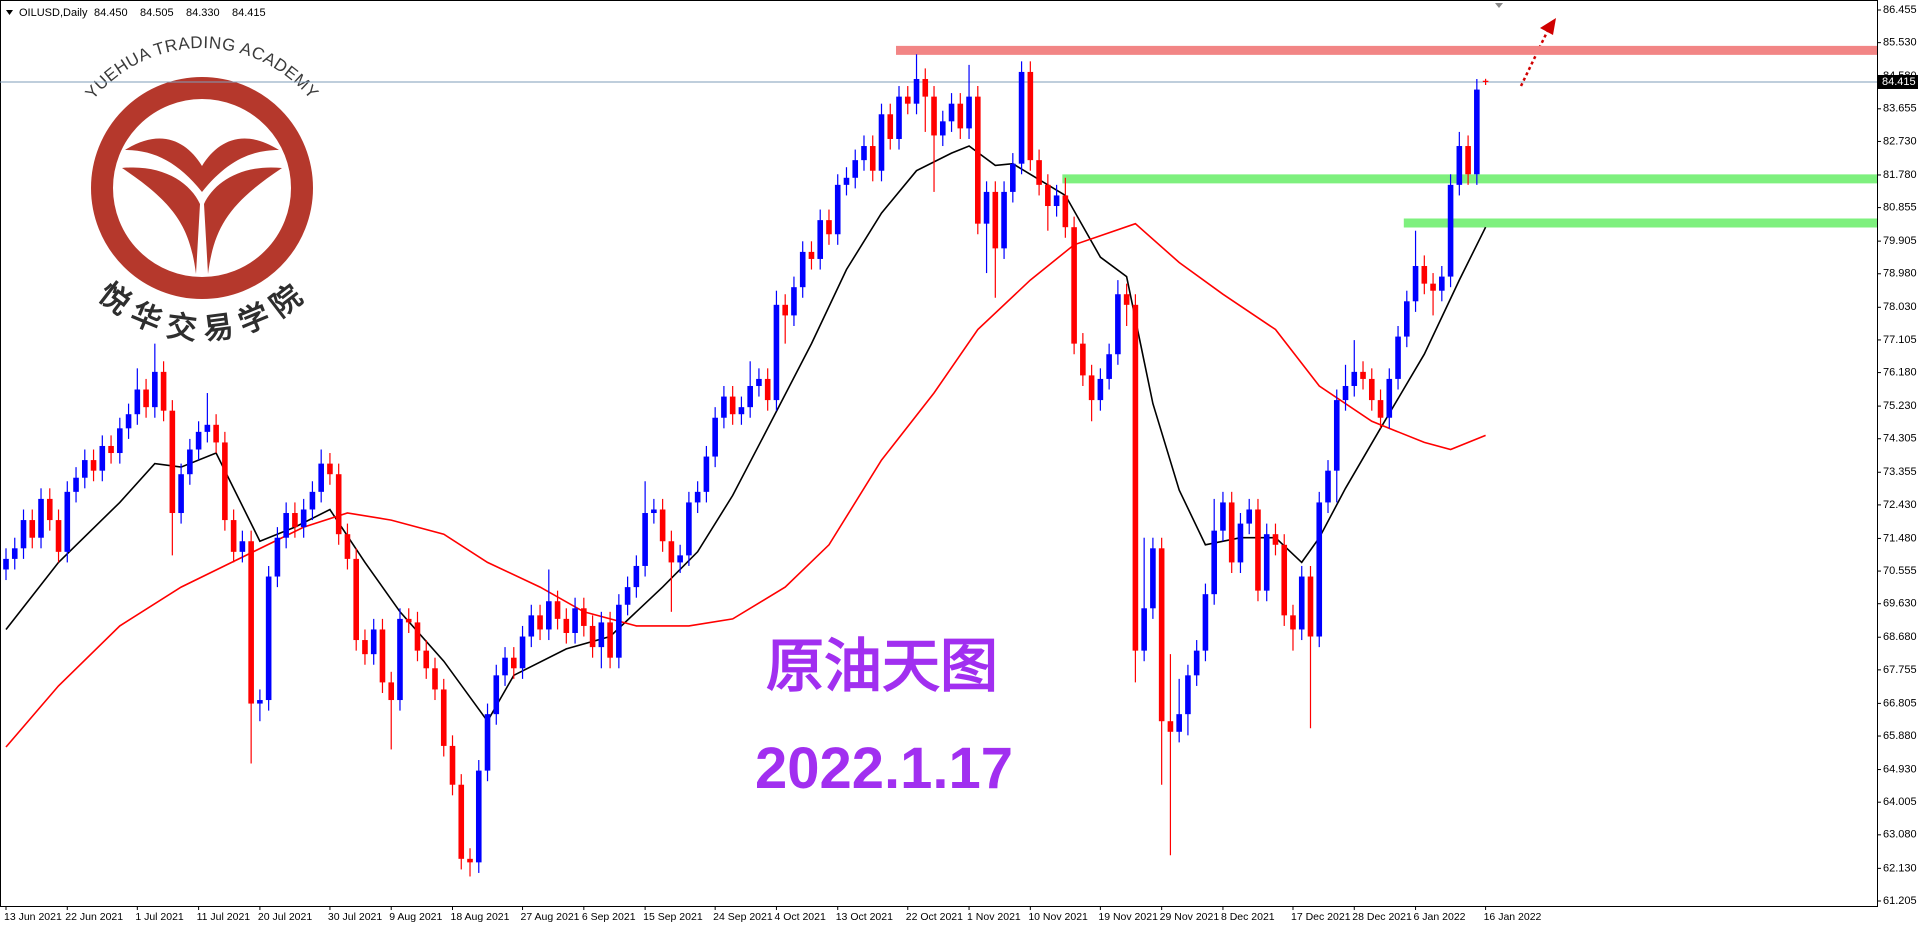  What do you see at coordinates (1499, 5) in the screenshot?
I see `scroll-marker` at bounding box center [1499, 5].